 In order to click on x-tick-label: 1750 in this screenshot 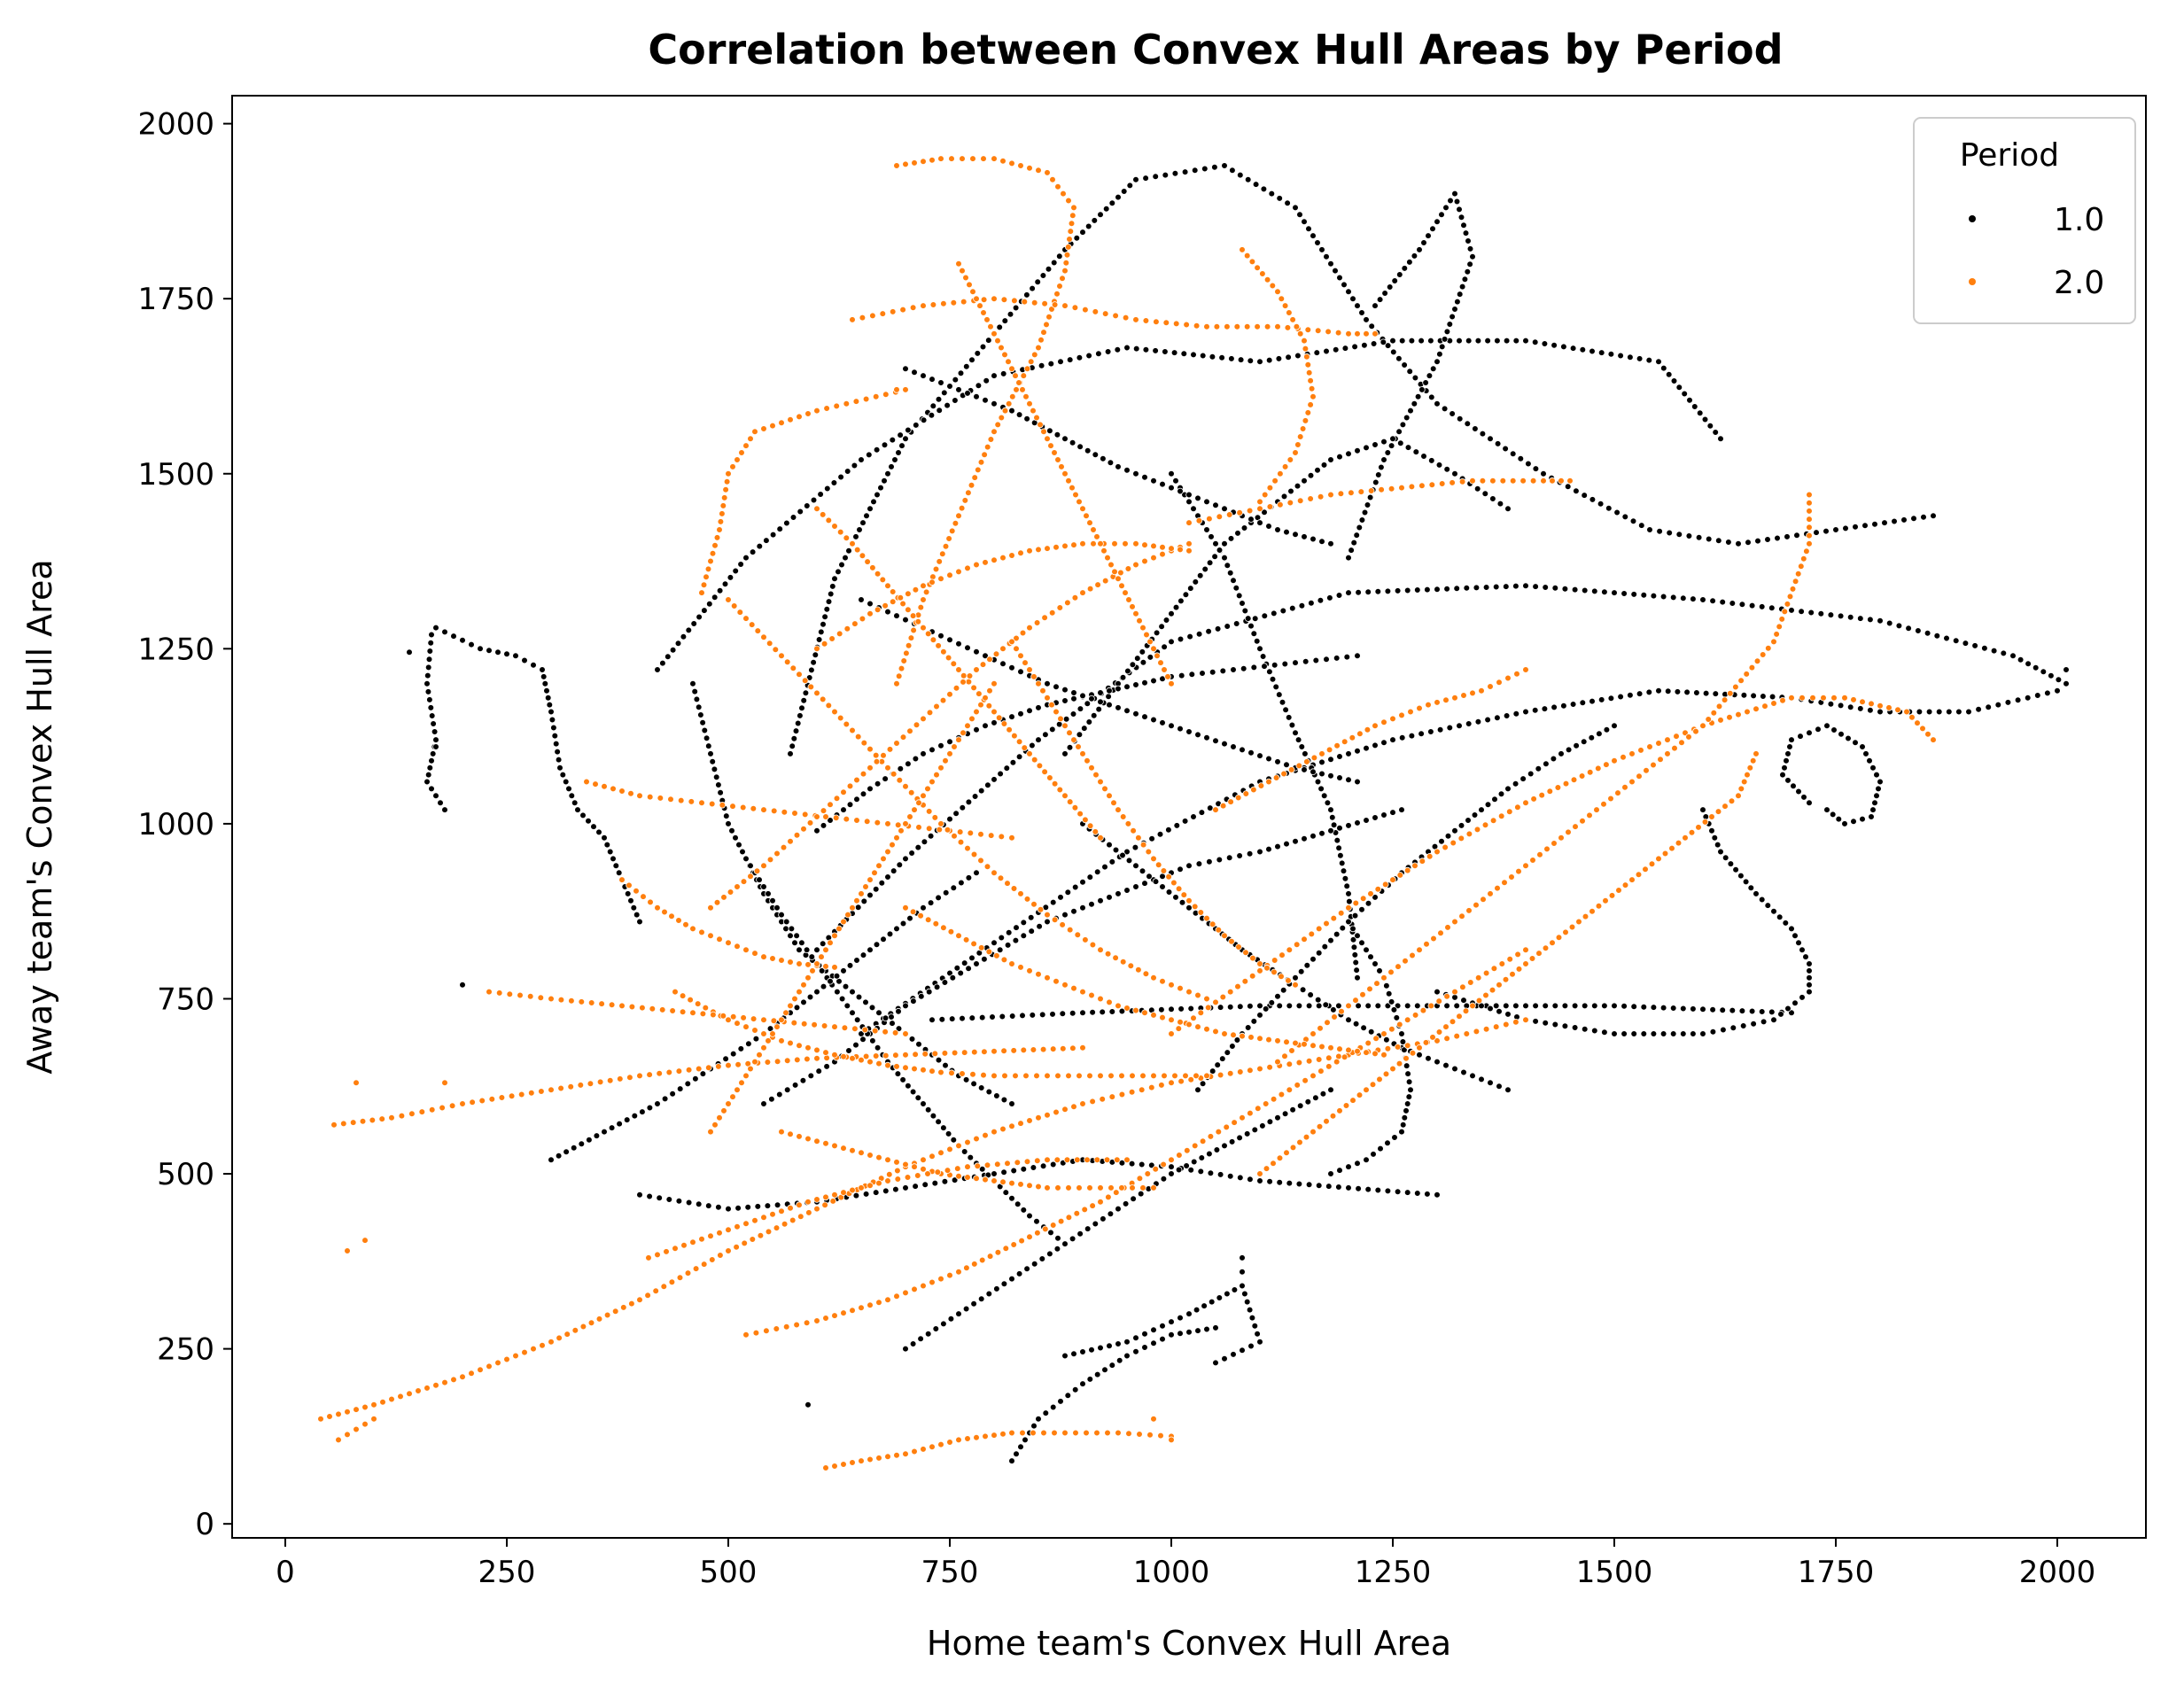, I will do `click(1836, 1572)`.